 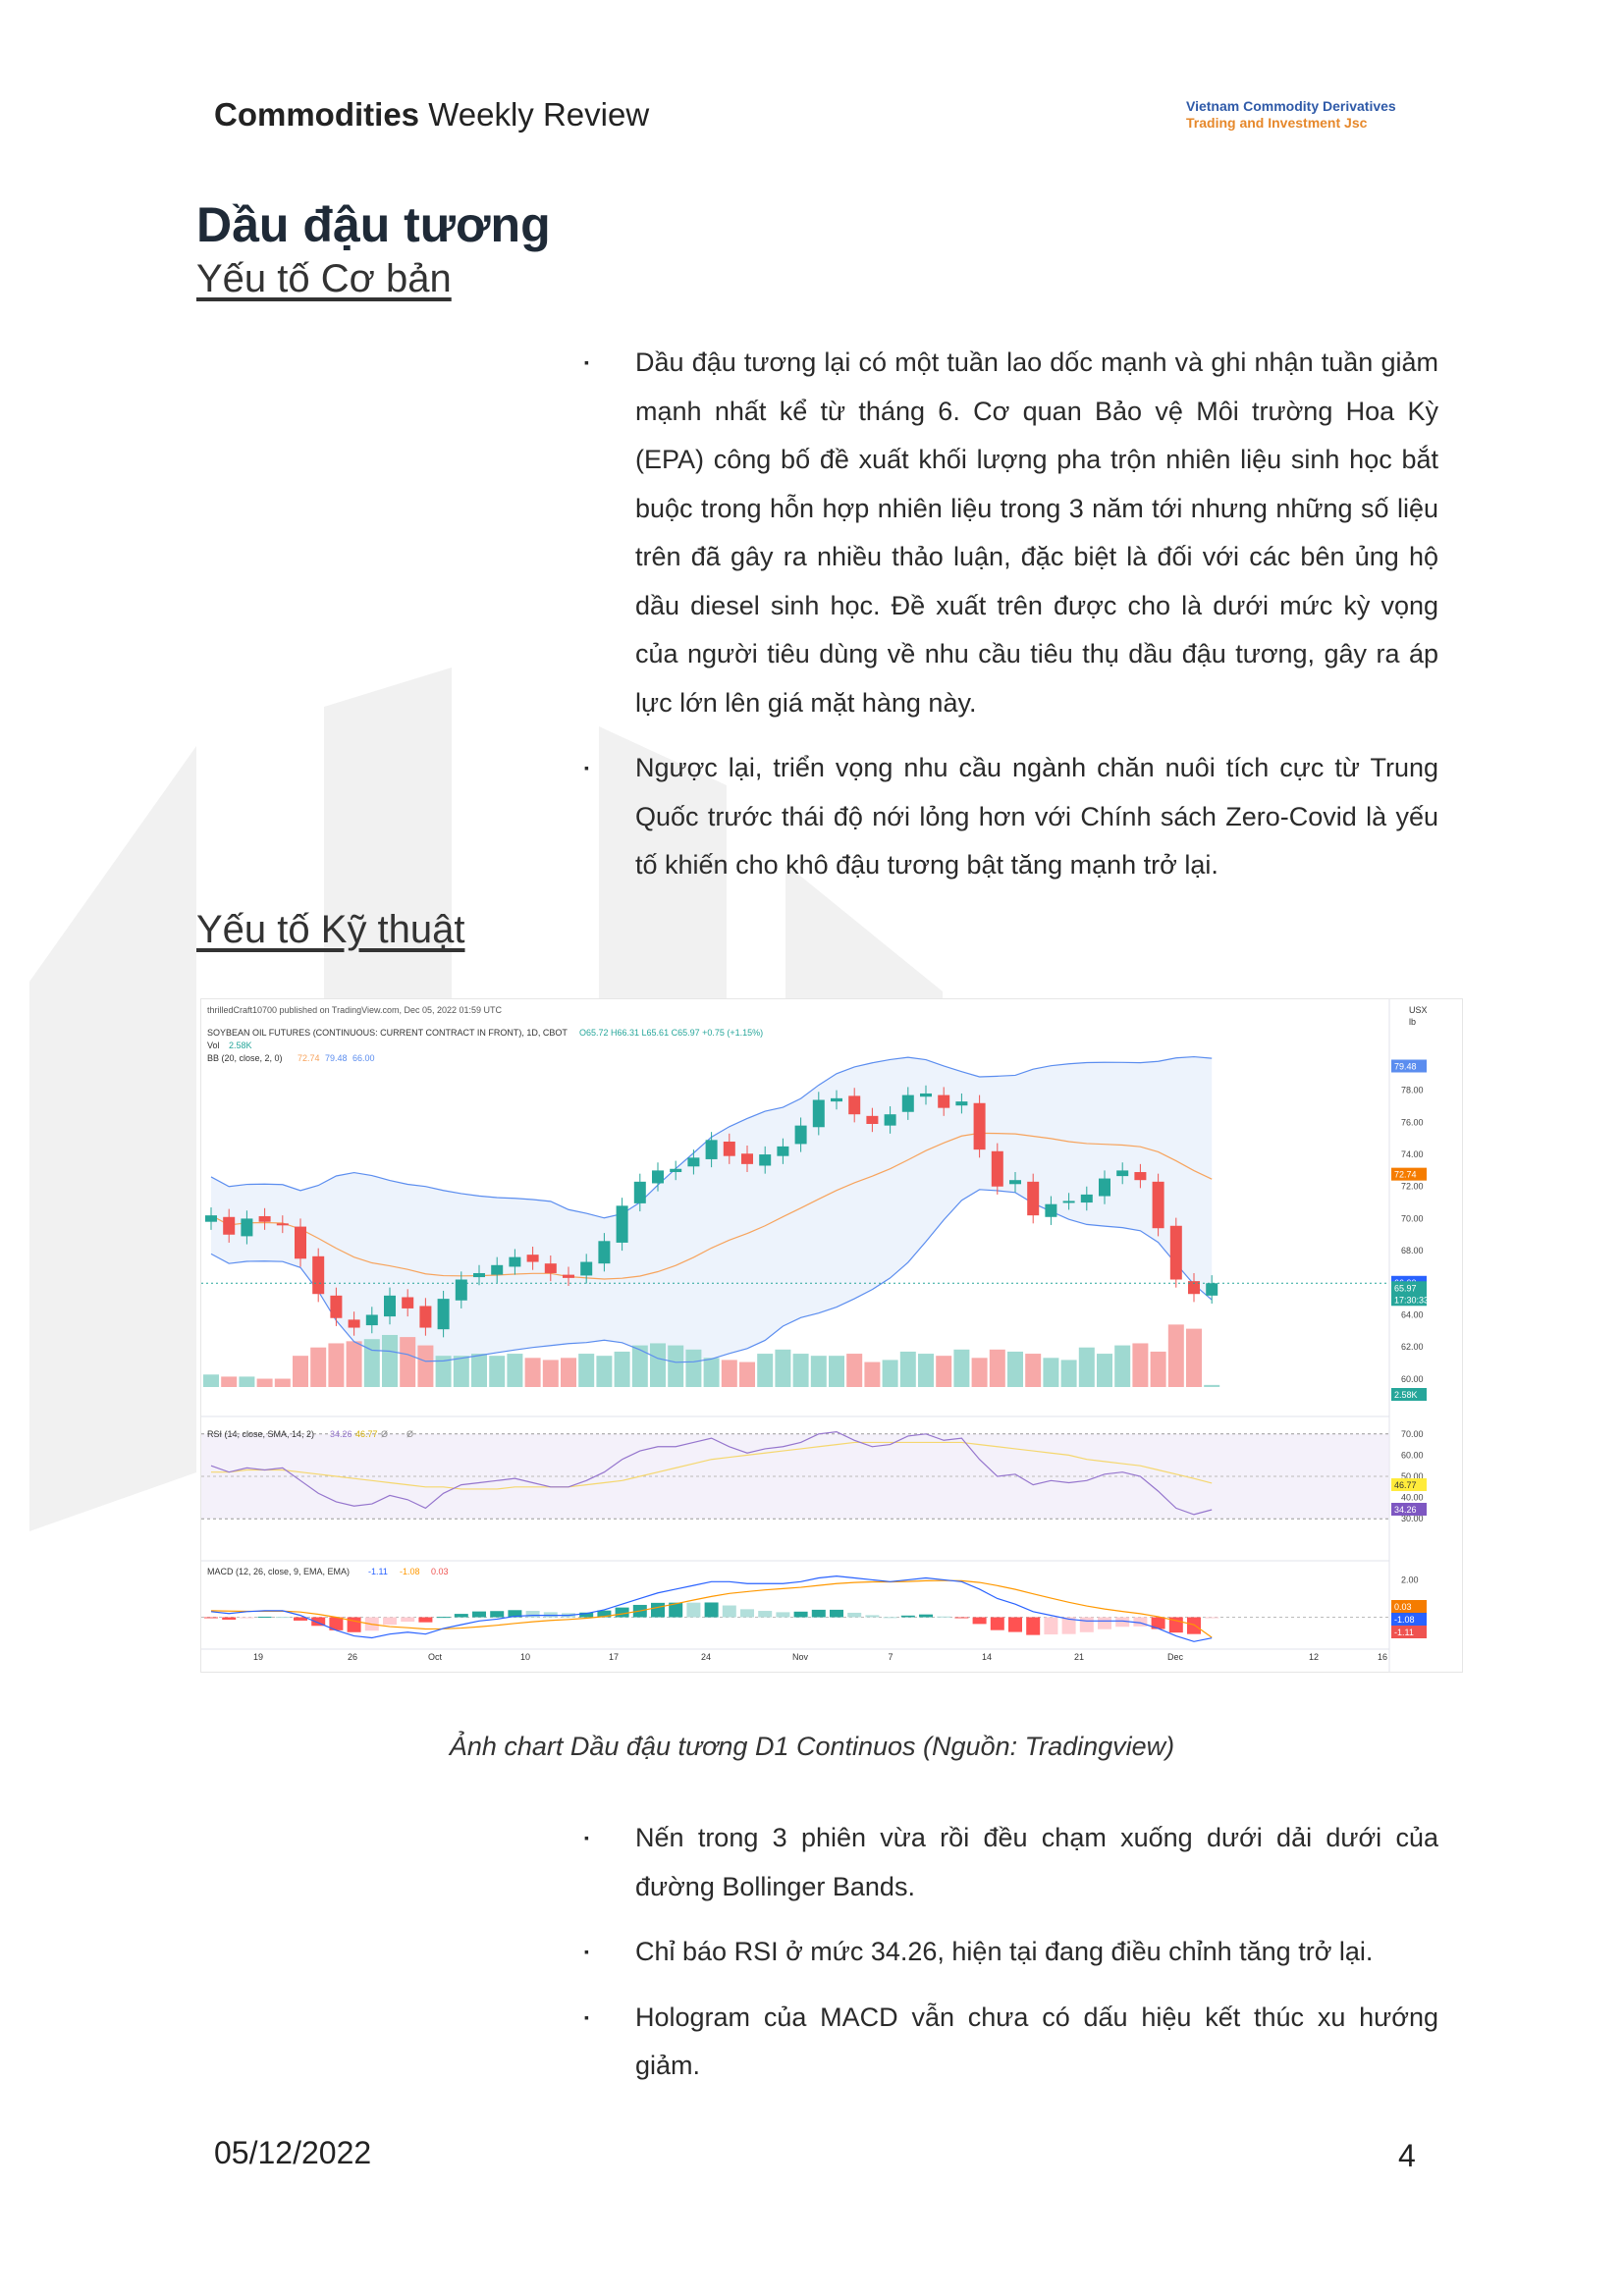 I want to click on x-tick-label: 12, so click(x=1314, y=1657).